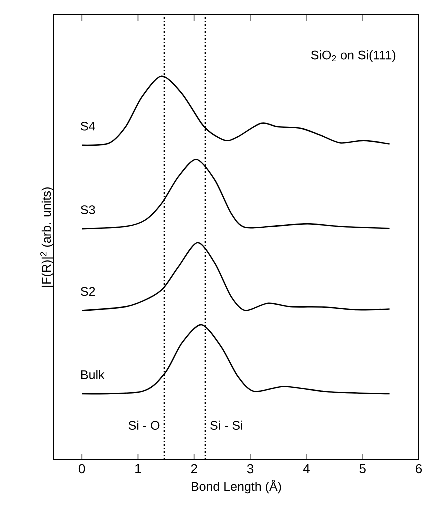  What do you see at coordinates (144, 425) in the screenshot?
I see `ref-line-label: Si - O` at bounding box center [144, 425].